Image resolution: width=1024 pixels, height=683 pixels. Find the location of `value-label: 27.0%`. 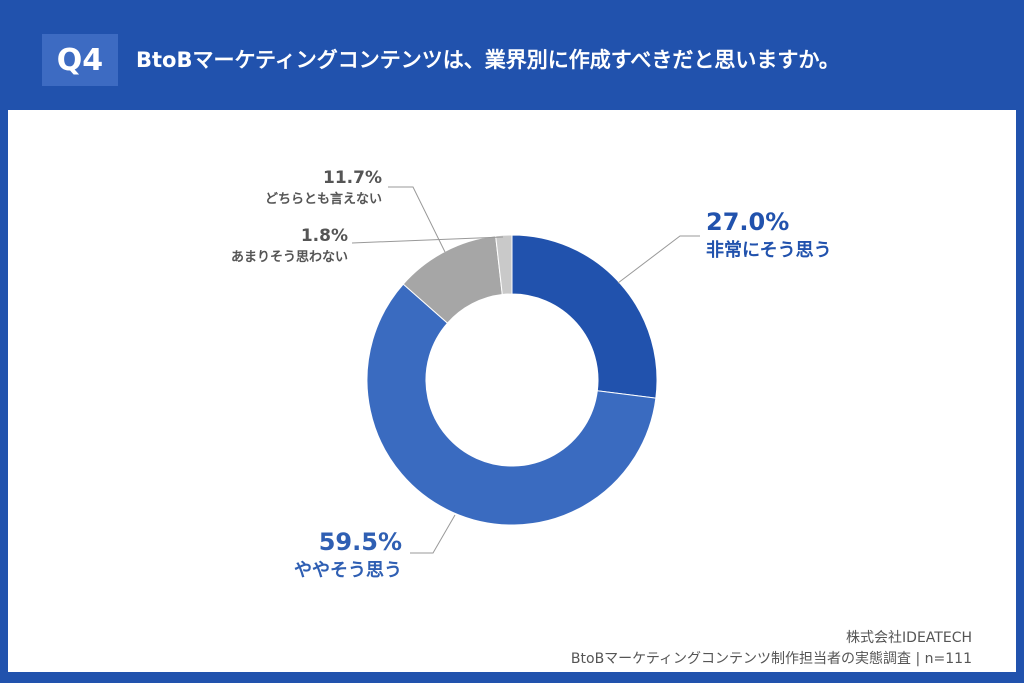

value-label: 27.0% is located at coordinates (748, 222).